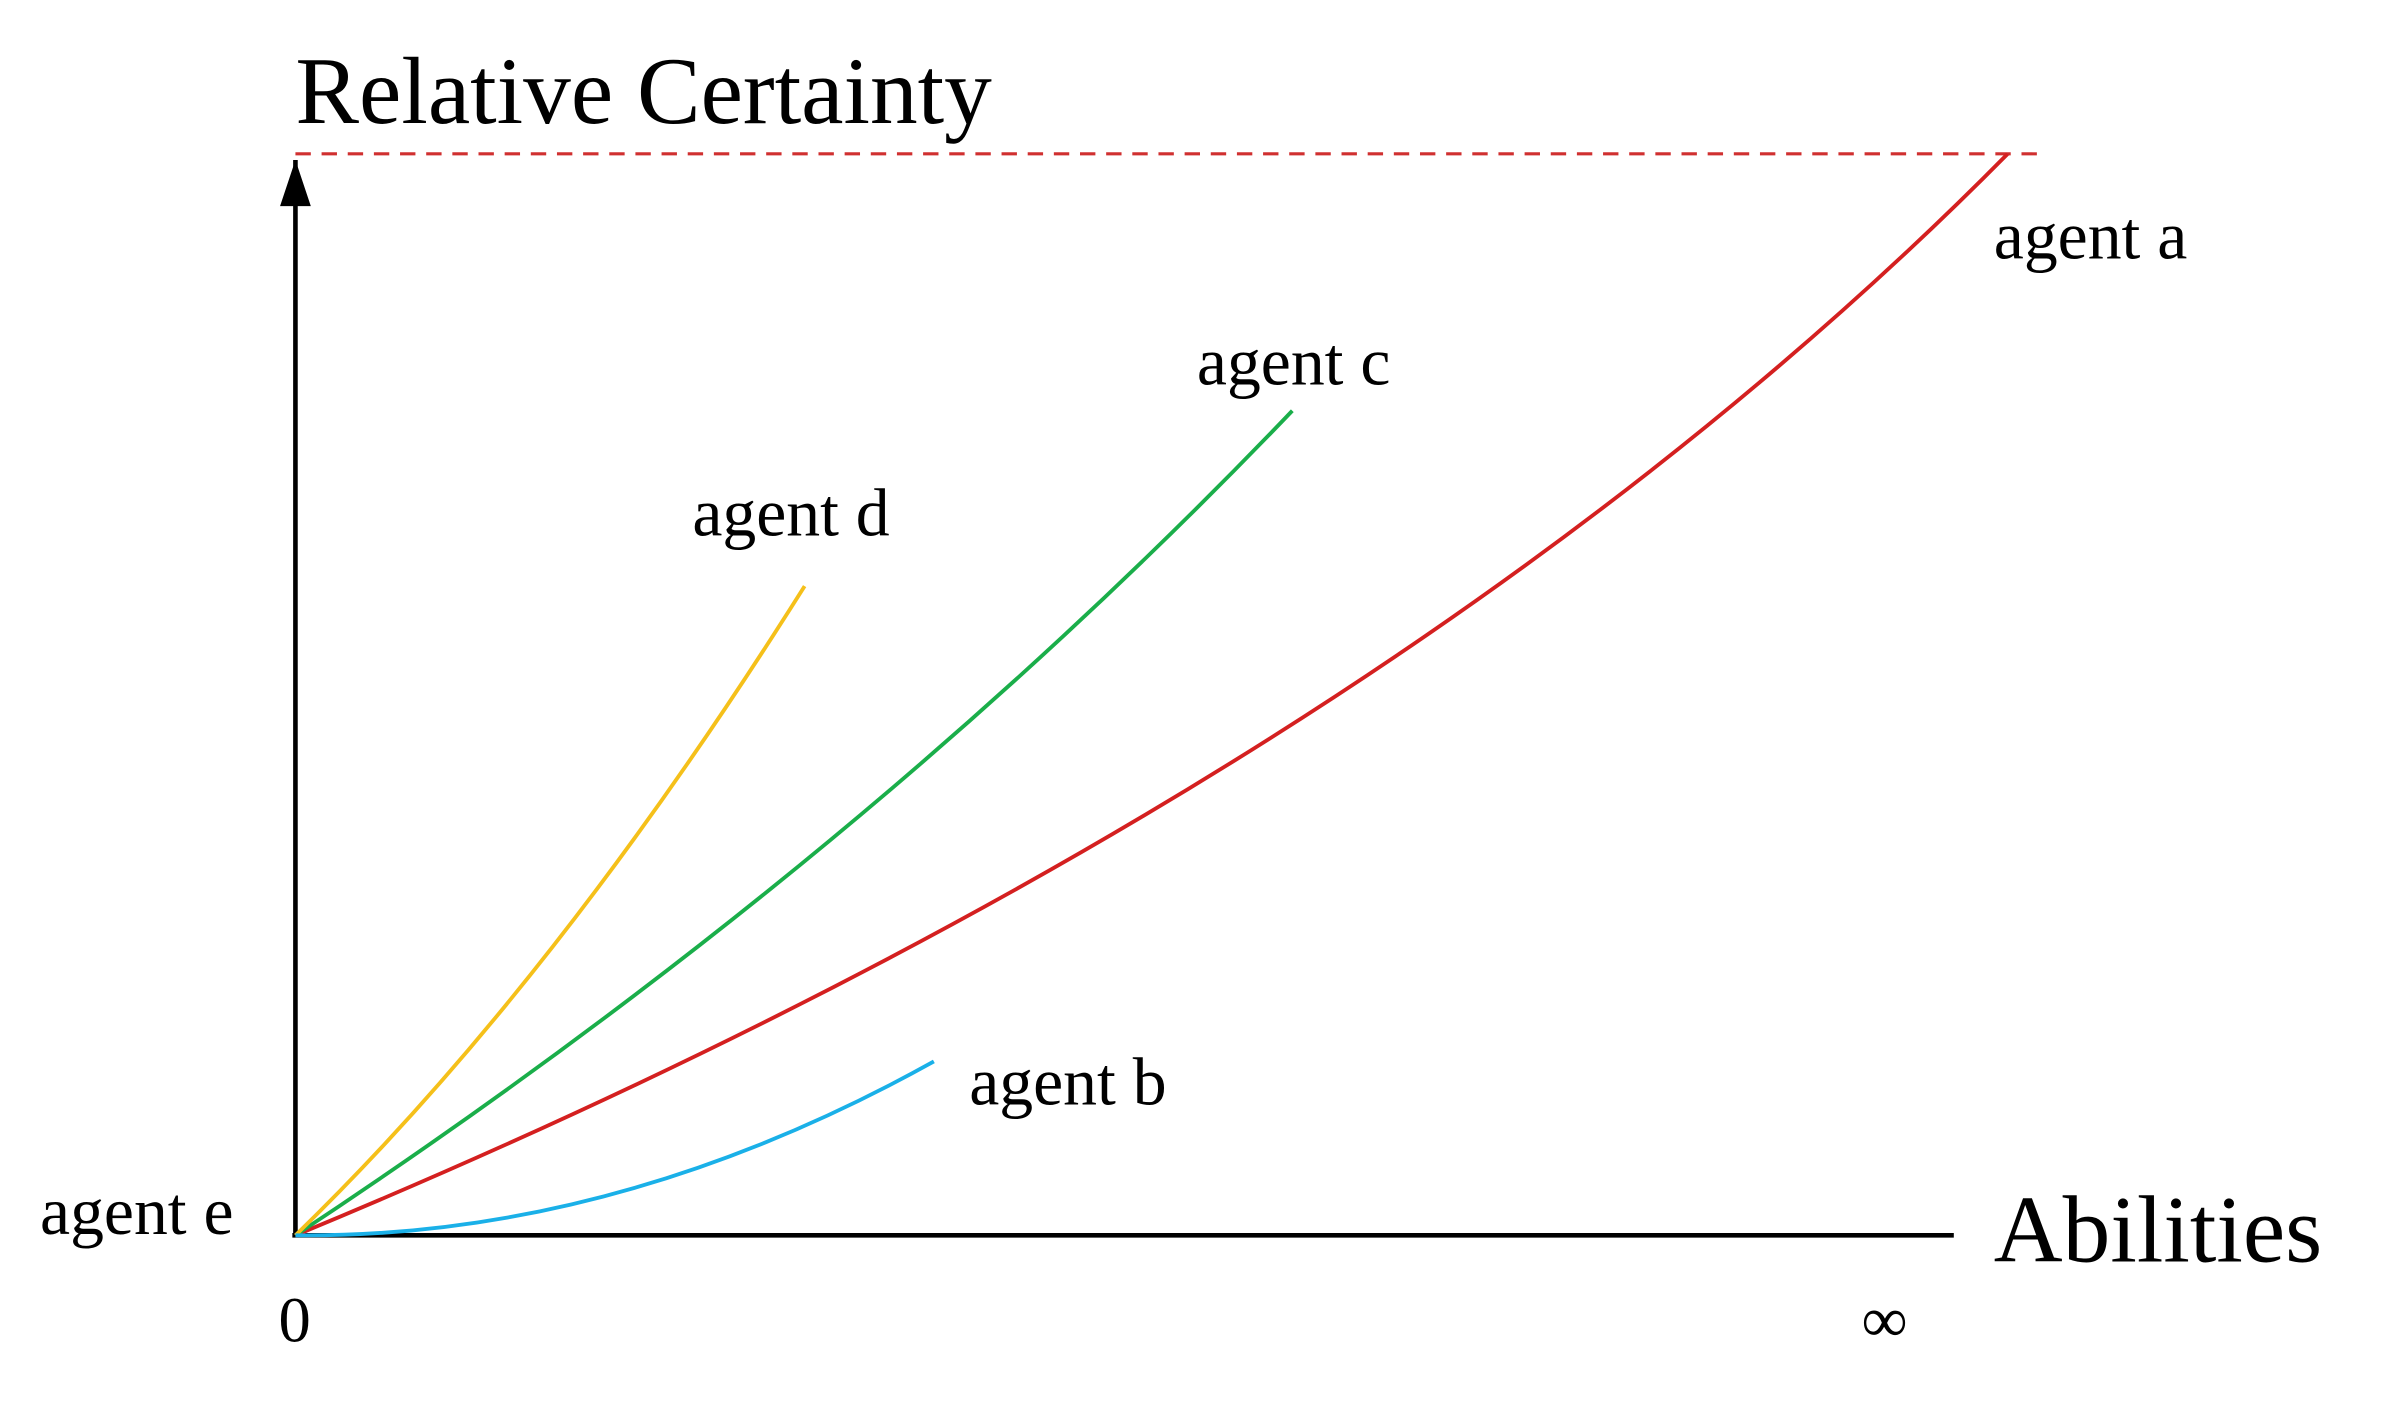  What do you see at coordinates (615, 1148) in the screenshot?
I see `curve-agent-b` at bounding box center [615, 1148].